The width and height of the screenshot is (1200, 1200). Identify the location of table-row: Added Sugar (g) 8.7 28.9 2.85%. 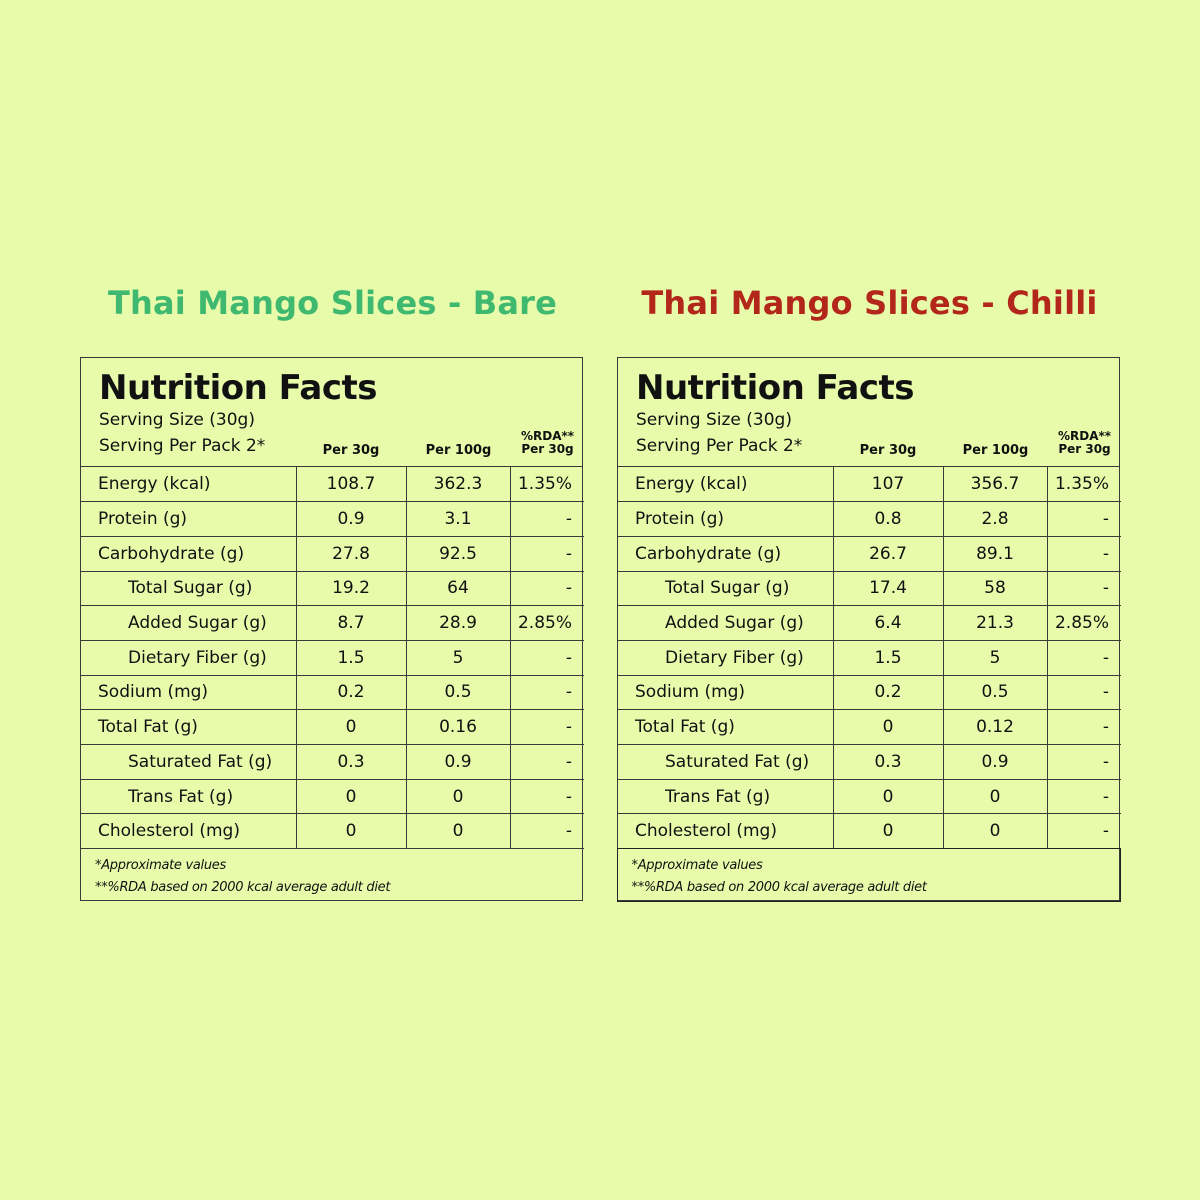
(332, 623).